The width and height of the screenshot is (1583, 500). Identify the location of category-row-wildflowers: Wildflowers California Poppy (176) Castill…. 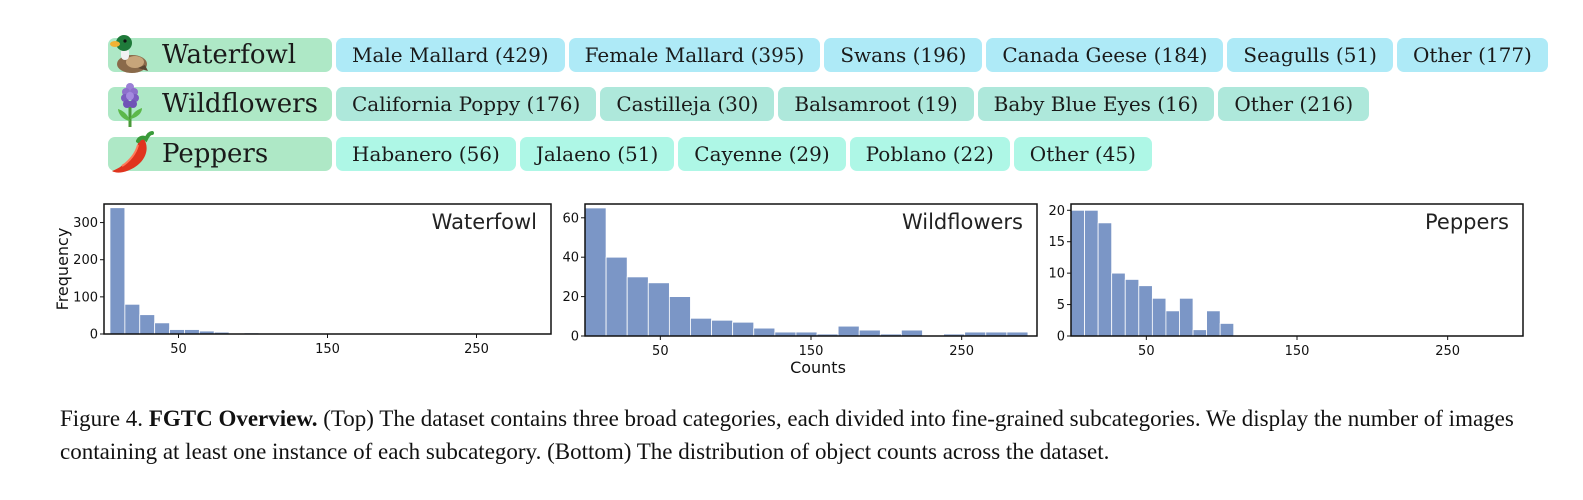
(739, 105).